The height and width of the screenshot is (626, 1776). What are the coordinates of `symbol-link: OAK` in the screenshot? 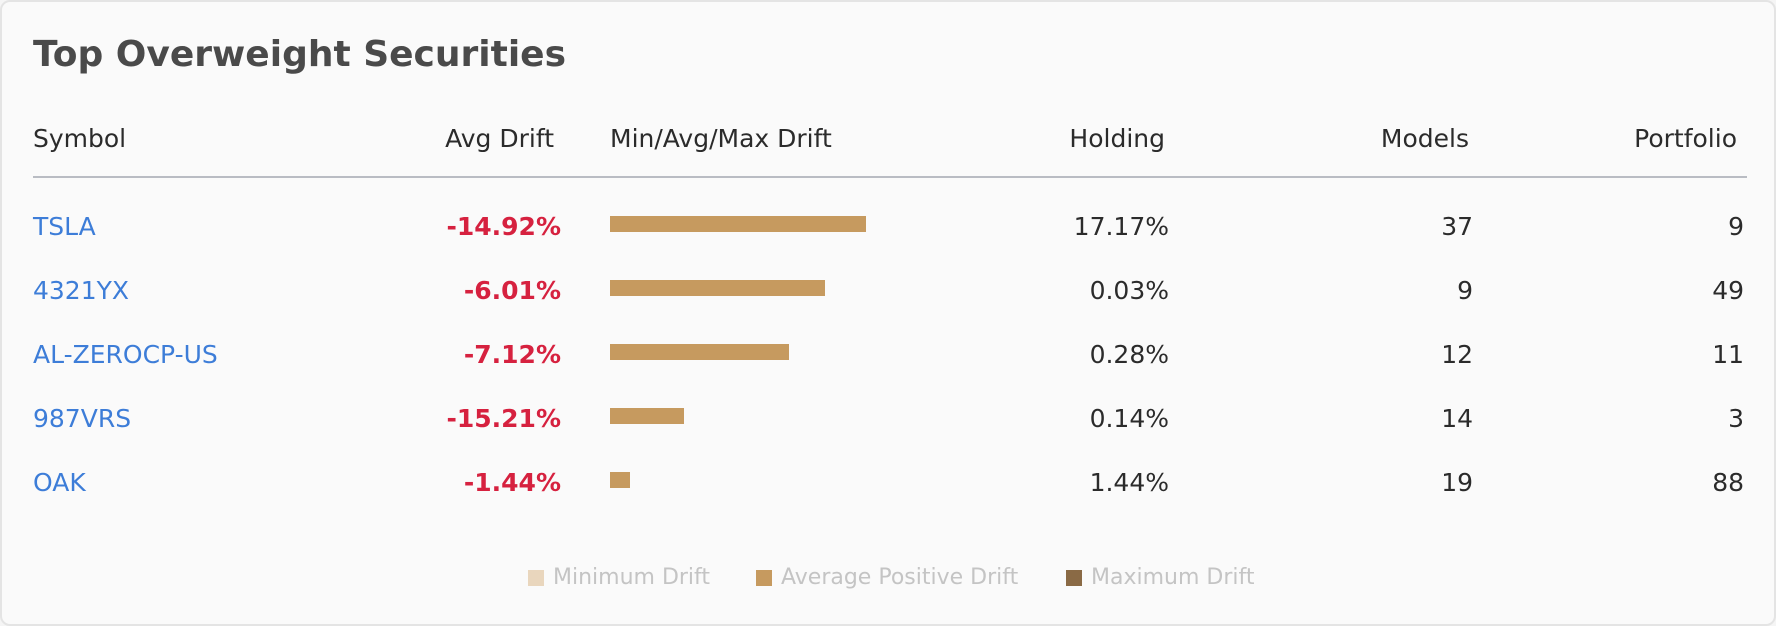 It's located at (59, 482).